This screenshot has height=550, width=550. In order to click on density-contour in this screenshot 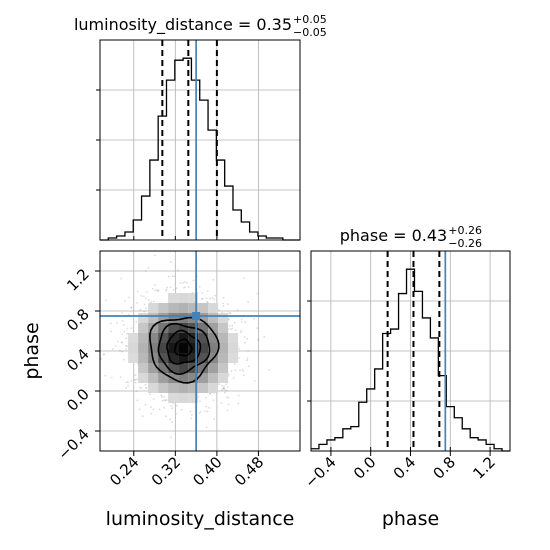, I will do `click(183, 347)`.